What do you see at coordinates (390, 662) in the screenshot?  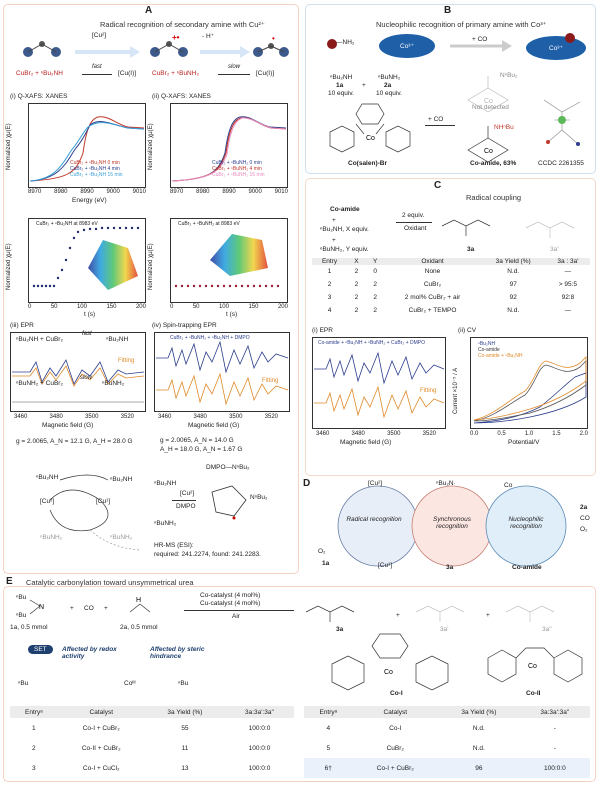 I see `co-i-structure: Co` at bounding box center [390, 662].